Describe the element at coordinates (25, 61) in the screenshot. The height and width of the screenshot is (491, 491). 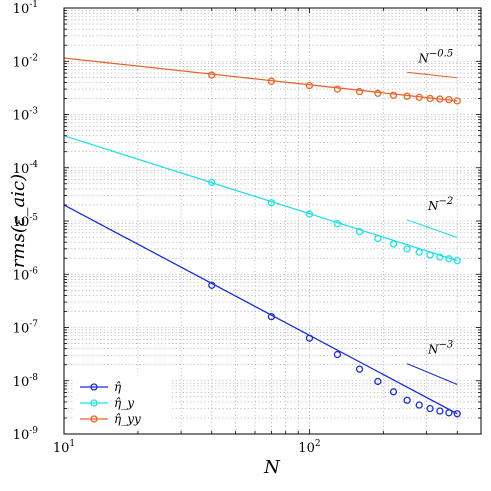
I see `y-tick-label: 10⁻²` at that location.